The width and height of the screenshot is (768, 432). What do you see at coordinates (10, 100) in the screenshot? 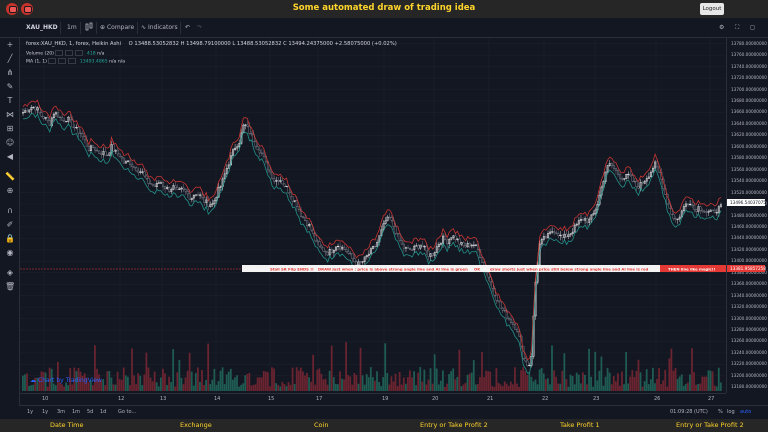
I see `text-icon: T` at bounding box center [10, 100].